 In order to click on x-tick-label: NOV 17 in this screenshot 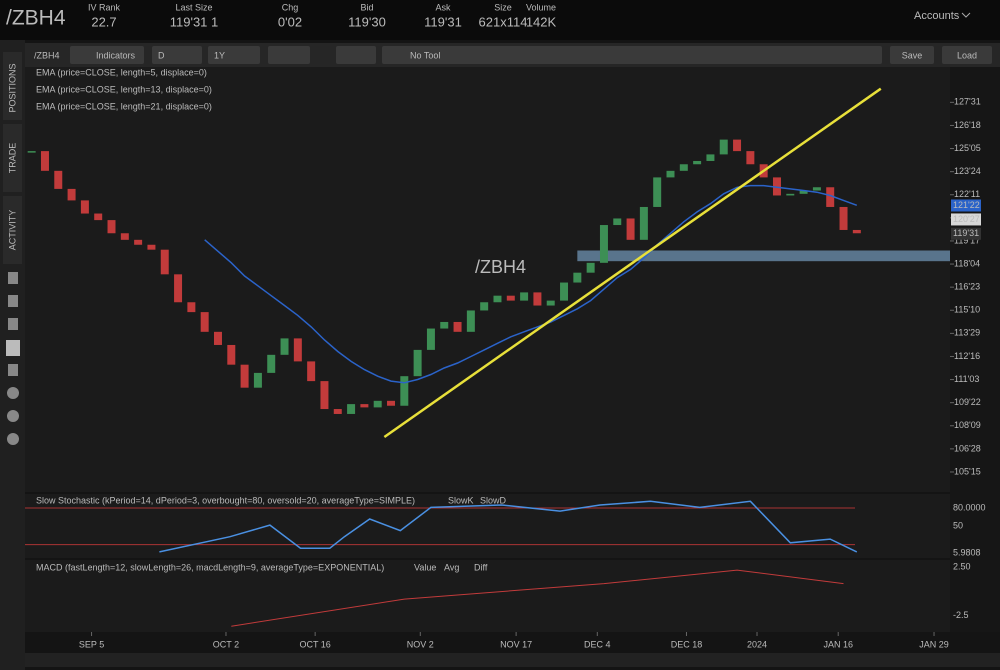, I will do `click(516, 644)`.